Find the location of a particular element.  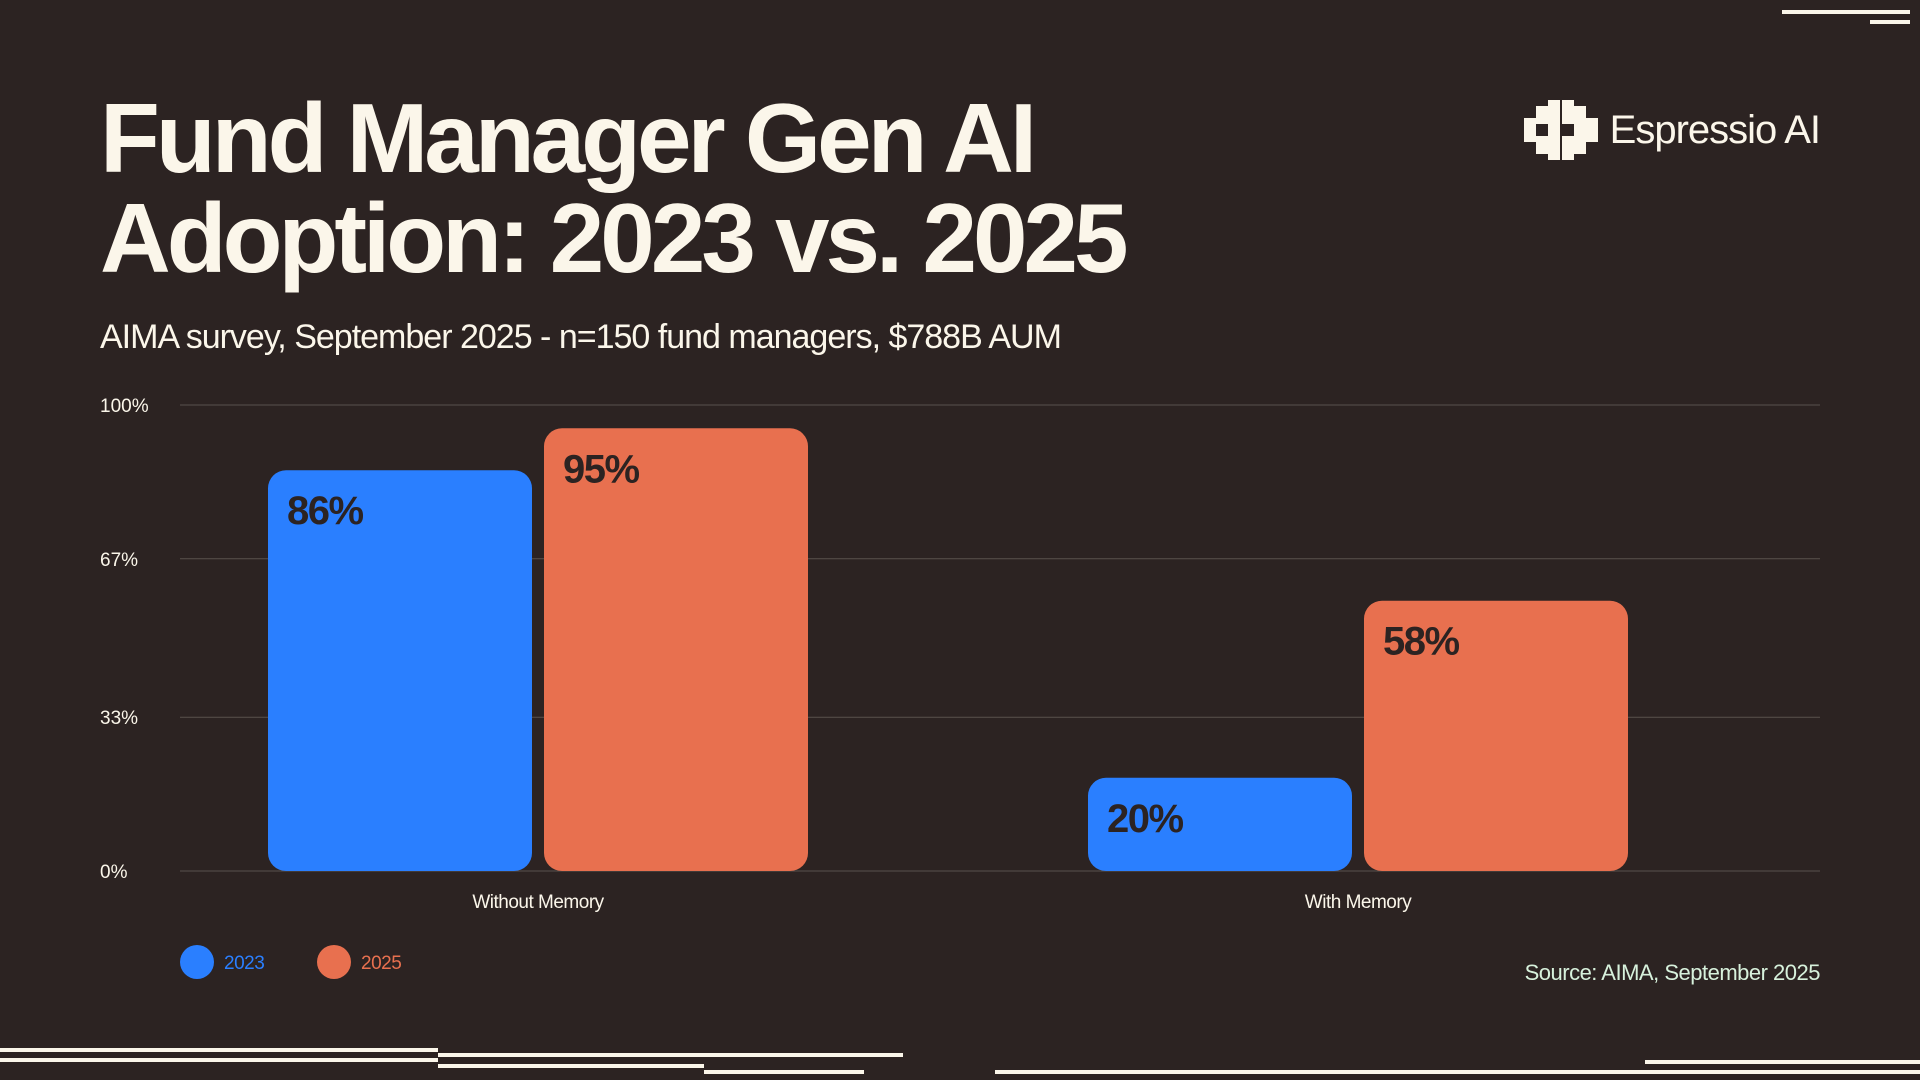

espressio-logo-icon is located at coordinates (1560, 130).